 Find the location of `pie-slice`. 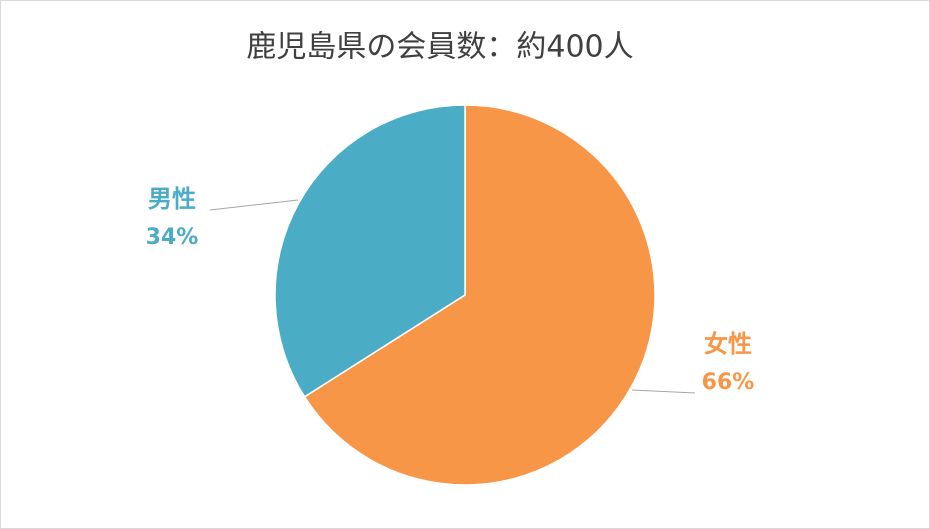

pie-slice is located at coordinates (370, 251).